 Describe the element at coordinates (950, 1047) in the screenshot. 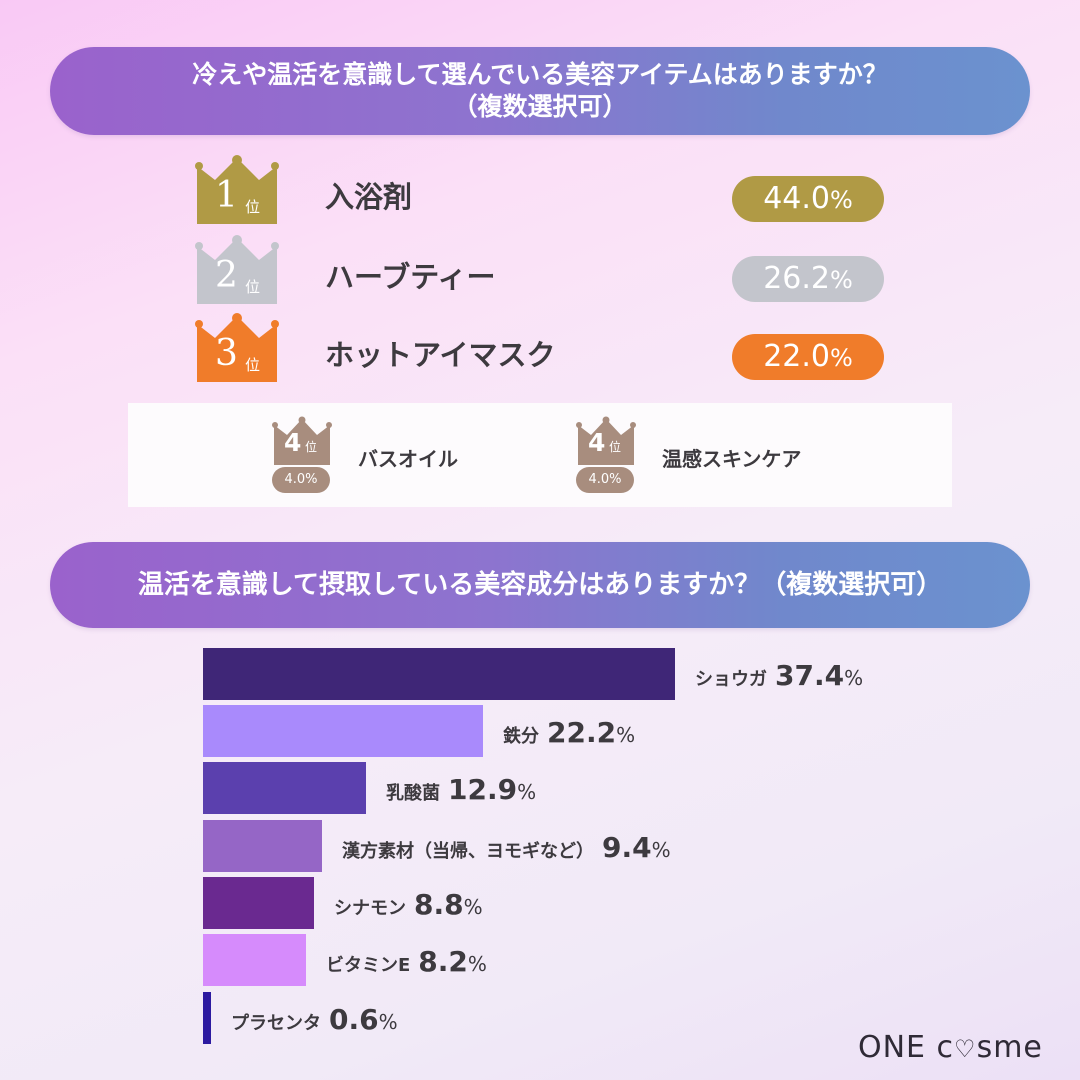

I see `one-cosme-logo: ONE c♡sme` at that location.